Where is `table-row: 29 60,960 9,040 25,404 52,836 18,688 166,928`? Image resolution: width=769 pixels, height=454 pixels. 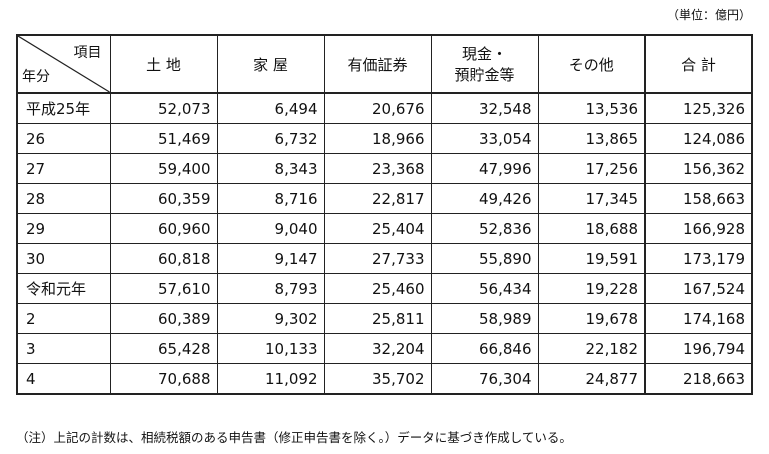
table-row: 29 60,960 9,040 25,404 52,836 18,688 166,928 is located at coordinates (384, 228).